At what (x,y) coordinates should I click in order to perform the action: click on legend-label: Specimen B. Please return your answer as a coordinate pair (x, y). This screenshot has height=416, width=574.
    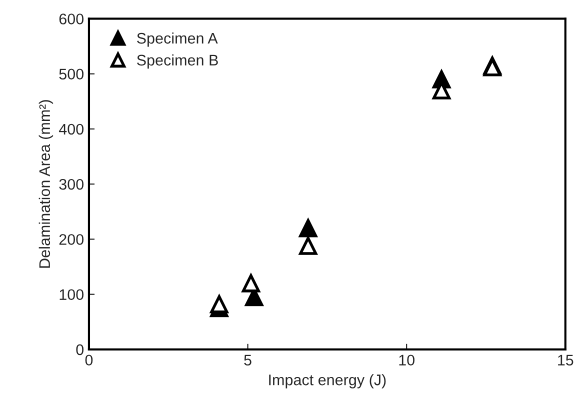
    Looking at the image, I should click on (177, 61).